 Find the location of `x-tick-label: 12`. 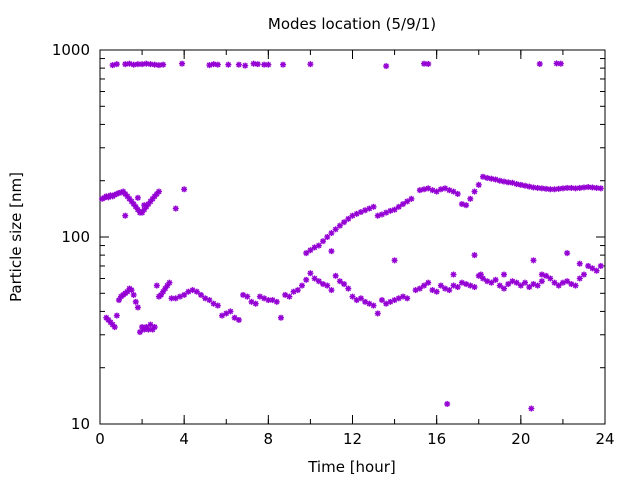

x-tick-label: 12 is located at coordinates (352, 439).